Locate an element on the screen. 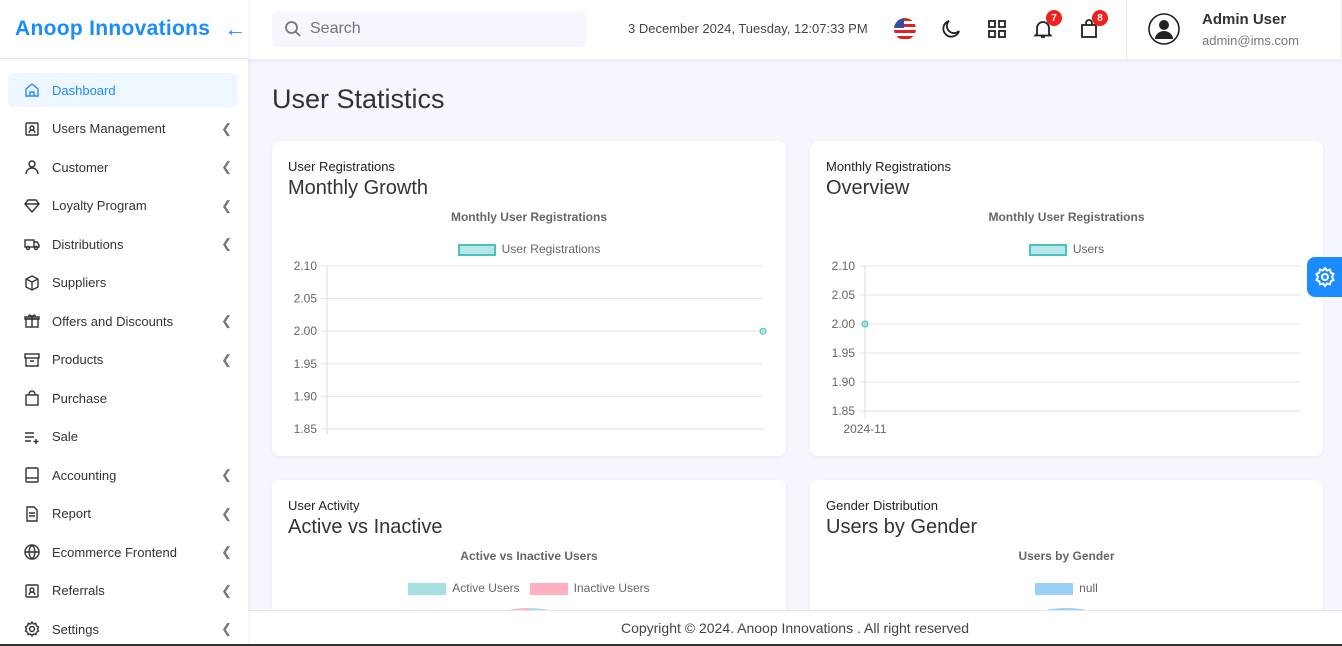 This screenshot has width=1342, height=646. chart-legend: User Registrations is located at coordinates (529, 249).